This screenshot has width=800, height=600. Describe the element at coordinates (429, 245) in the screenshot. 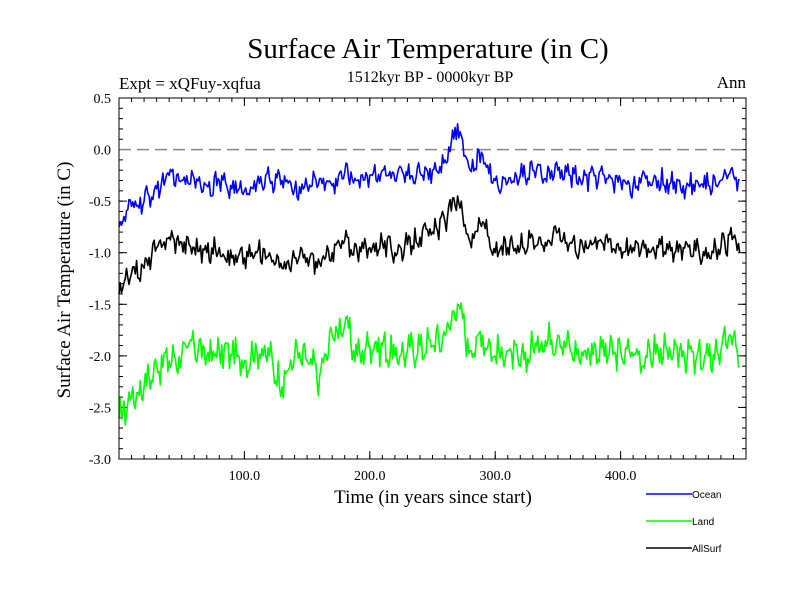

I see `series-allsurf` at that location.